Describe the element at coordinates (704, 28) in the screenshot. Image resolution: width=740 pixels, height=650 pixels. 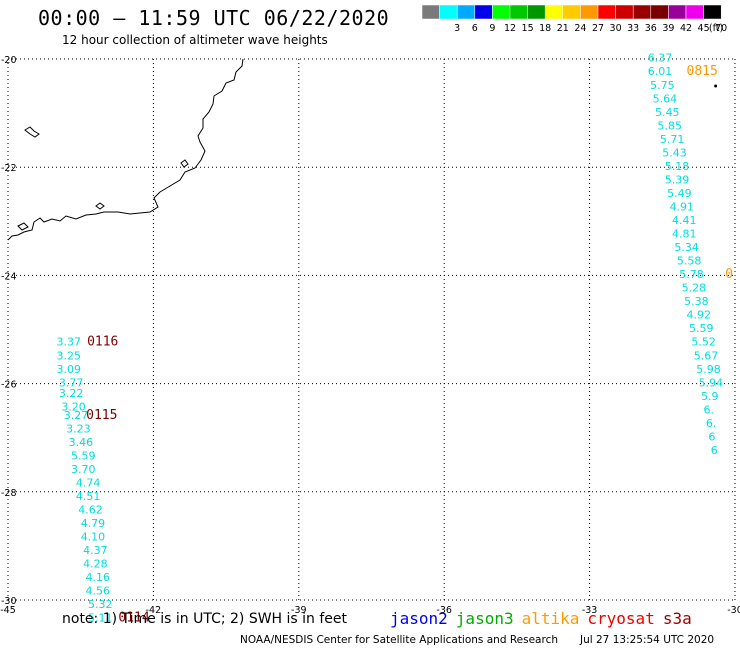
I see `legend-label-45: 45` at that location.